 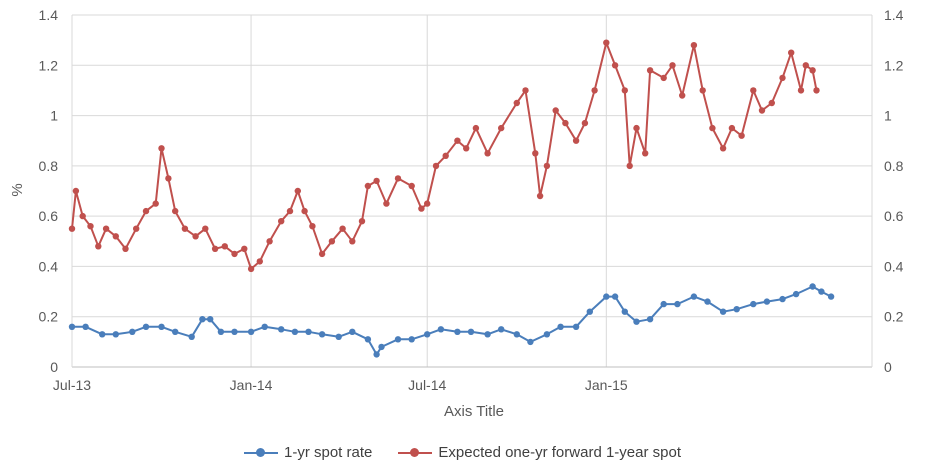 I want to click on y-tick-label-left: 1.4, so click(x=49, y=15).